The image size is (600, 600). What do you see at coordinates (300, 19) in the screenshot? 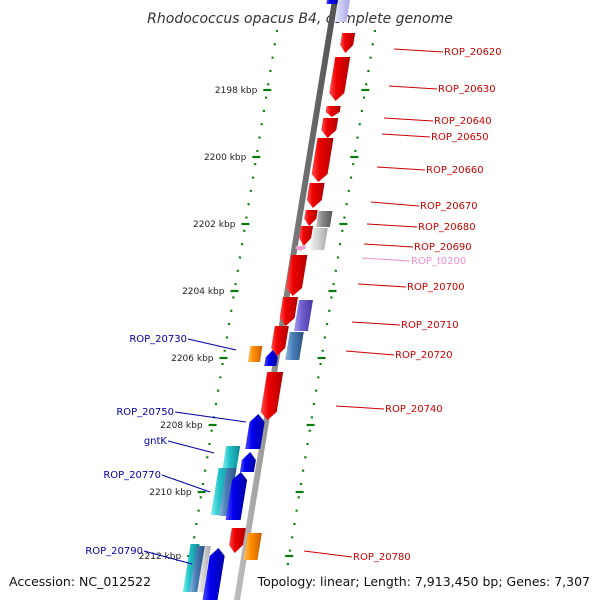
I see `genome-title: Rhodococcus opacus B4, complete genome` at bounding box center [300, 19].